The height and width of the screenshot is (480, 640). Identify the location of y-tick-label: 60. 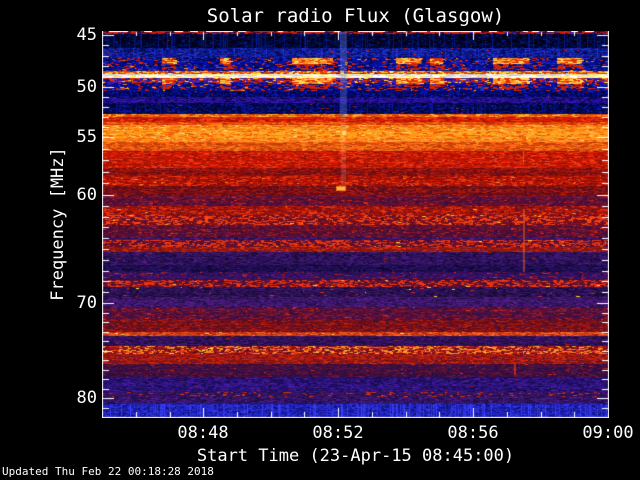
(86, 195).